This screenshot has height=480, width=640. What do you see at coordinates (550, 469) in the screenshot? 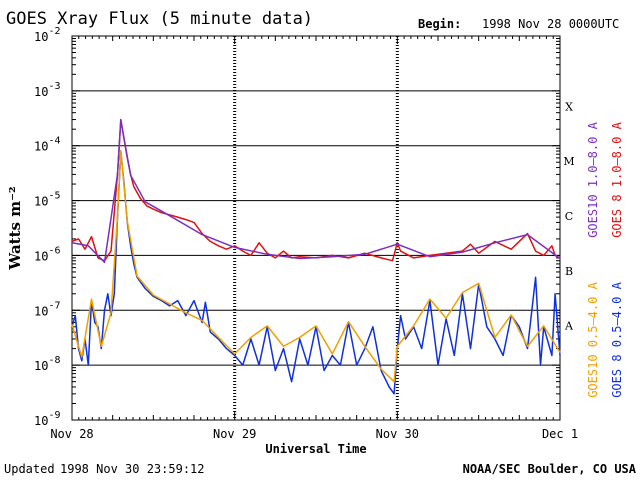
I see `credit-text: NOAA/SEC Boulder, CO USA` at bounding box center [550, 469].